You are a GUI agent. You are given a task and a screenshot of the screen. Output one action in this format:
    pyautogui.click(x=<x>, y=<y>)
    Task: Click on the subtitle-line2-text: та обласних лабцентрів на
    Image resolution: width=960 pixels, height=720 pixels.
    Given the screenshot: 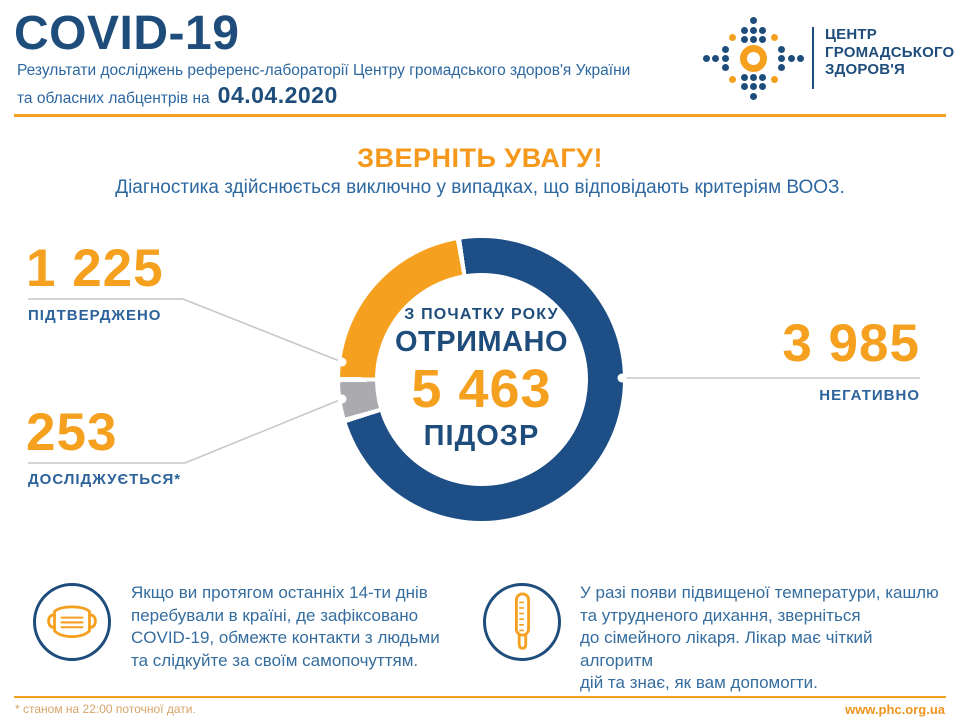 What is the action you would take?
    pyautogui.click(x=113, y=98)
    